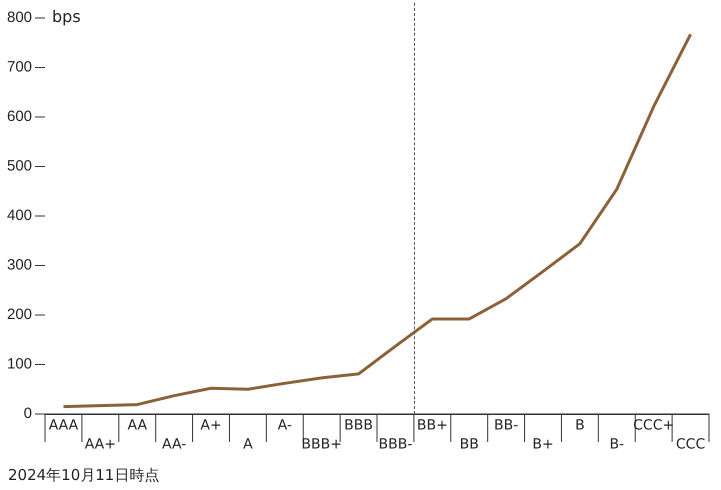  What do you see at coordinates (63, 426) in the screenshot?
I see `x-tick-label: AAA` at bounding box center [63, 426].